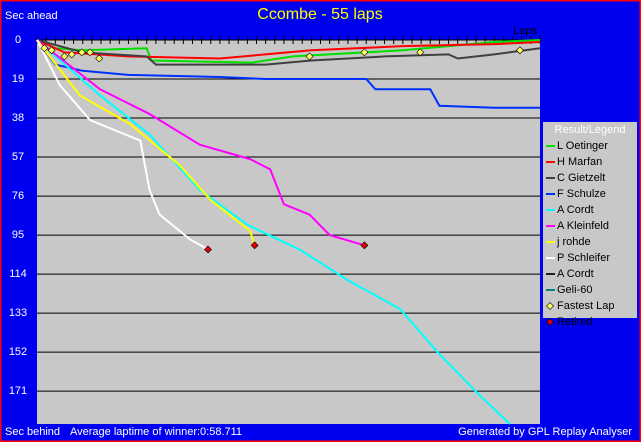 This screenshot has width=641, height=442. What do you see at coordinates (581, 194) in the screenshot?
I see `legend-label: F Schulze` at bounding box center [581, 194].